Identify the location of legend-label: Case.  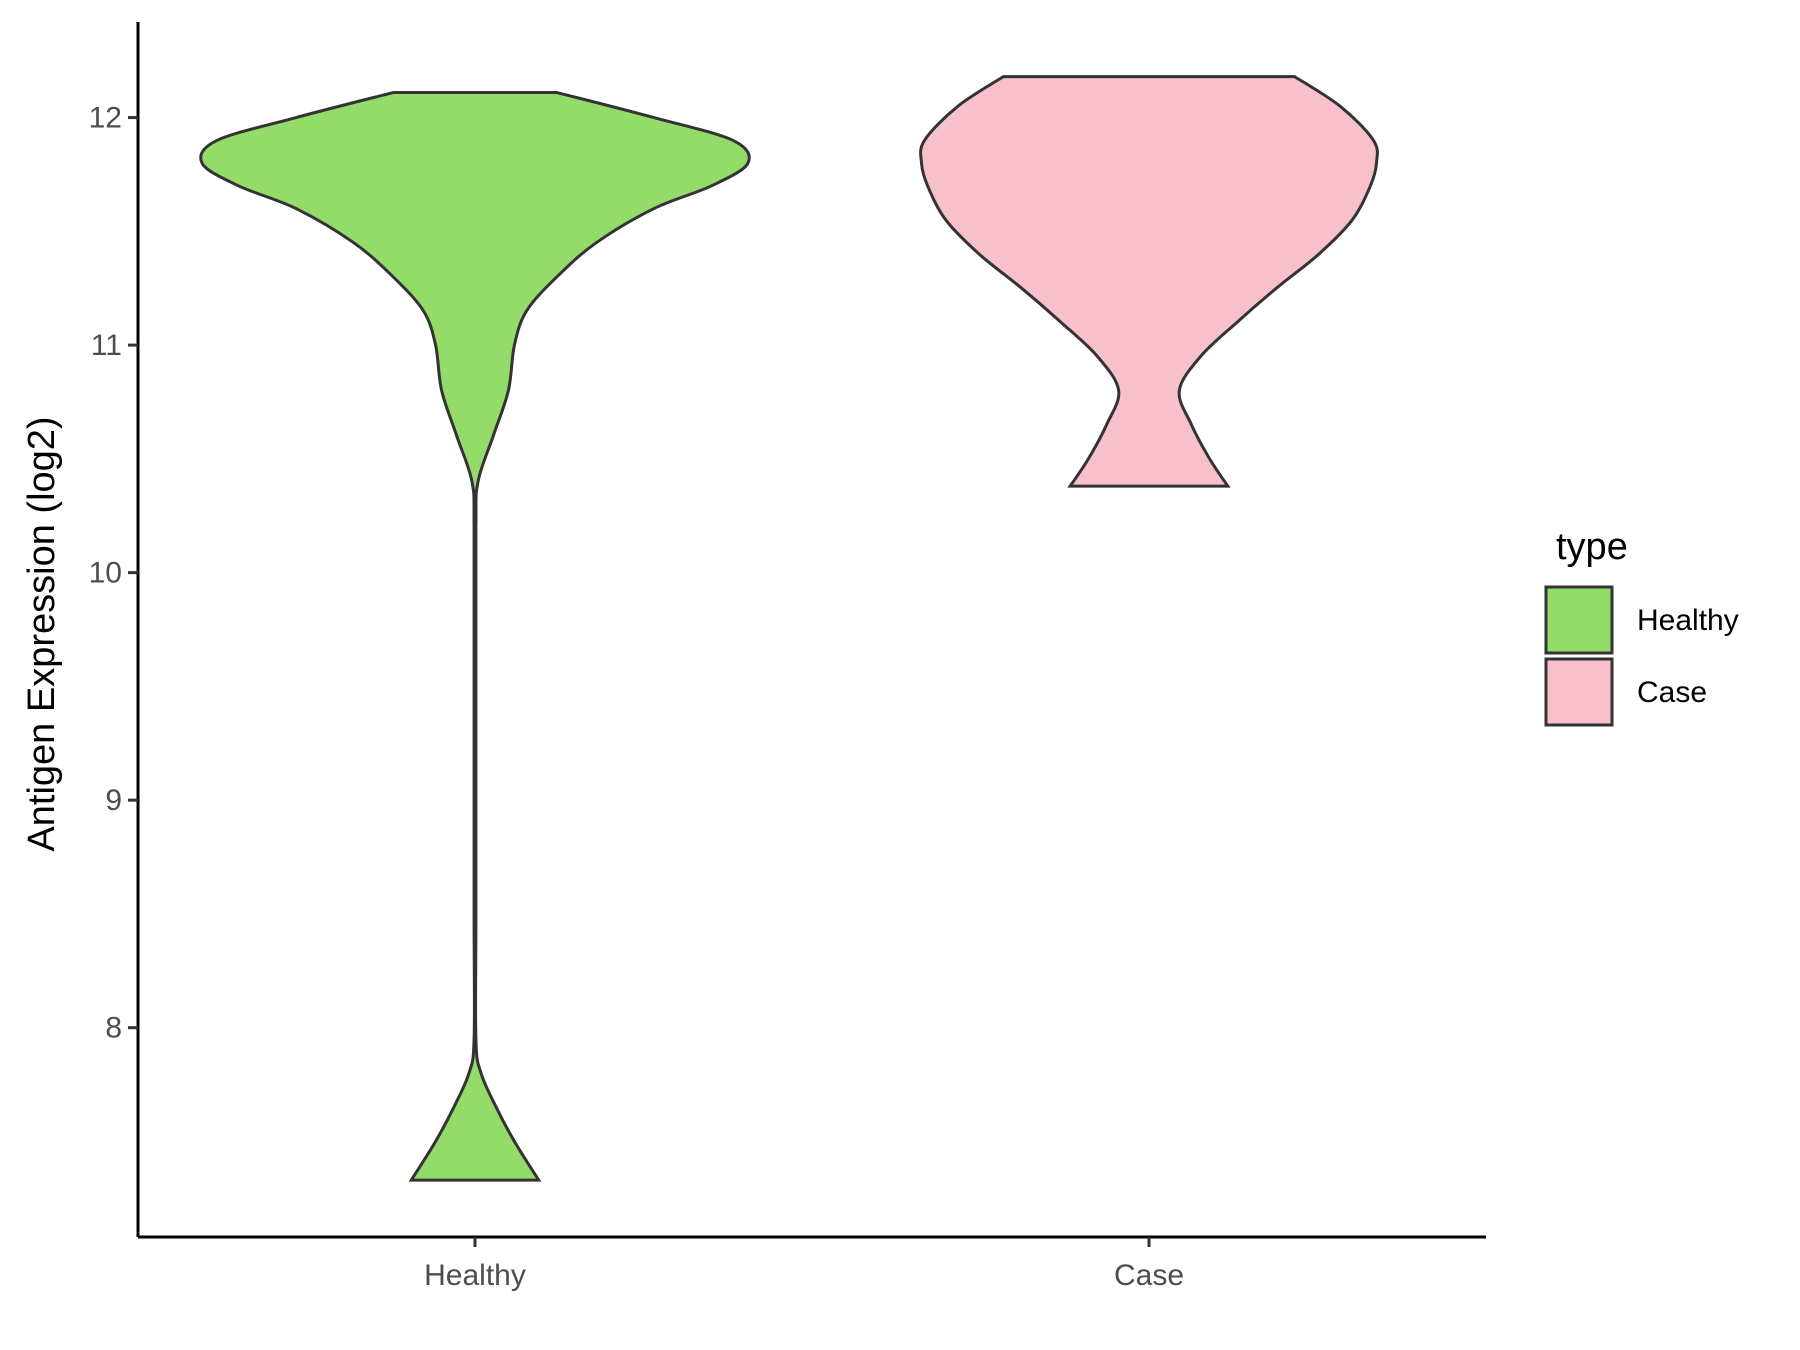
(1672, 692).